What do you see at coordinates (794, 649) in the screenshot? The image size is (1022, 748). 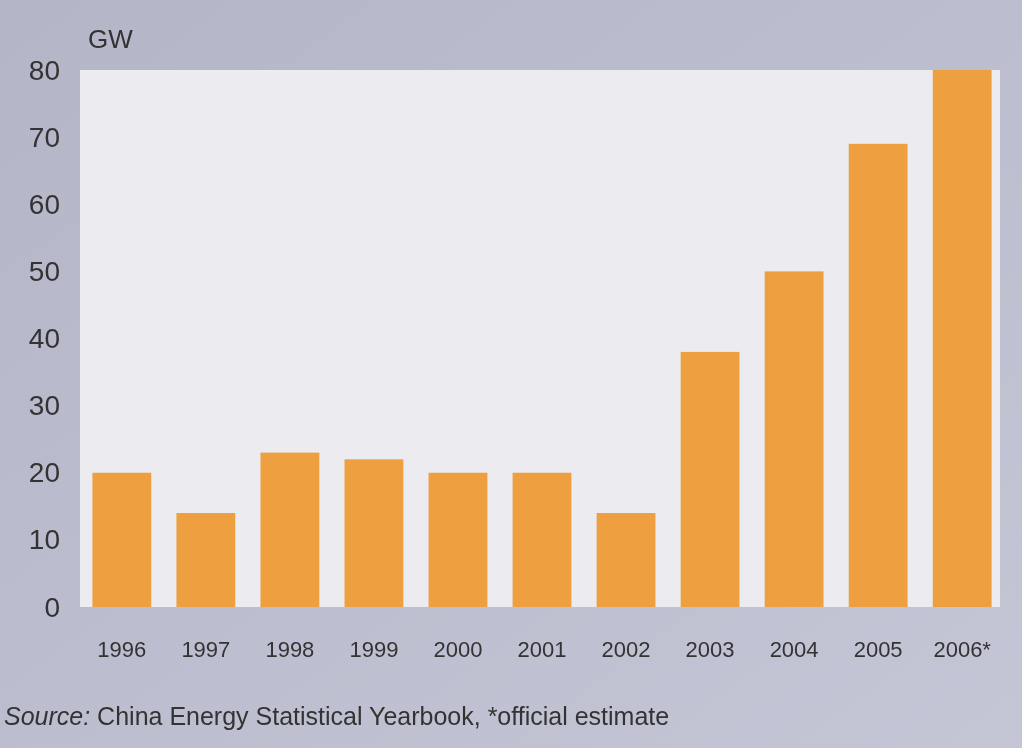 I see `x-tick-label: 2004` at bounding box center [794, 649].